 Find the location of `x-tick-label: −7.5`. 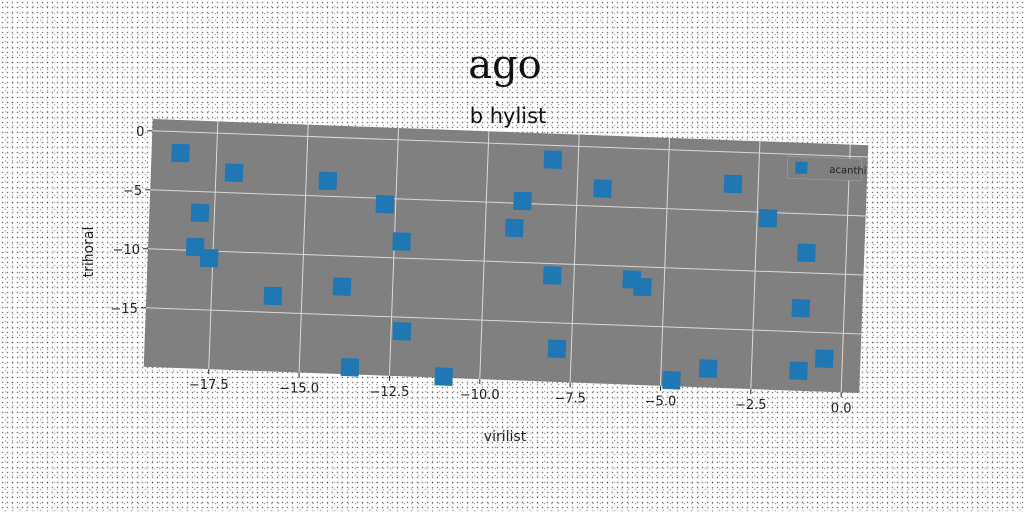

x-tick-label: −7.5 is located at coordinates (570, 398).